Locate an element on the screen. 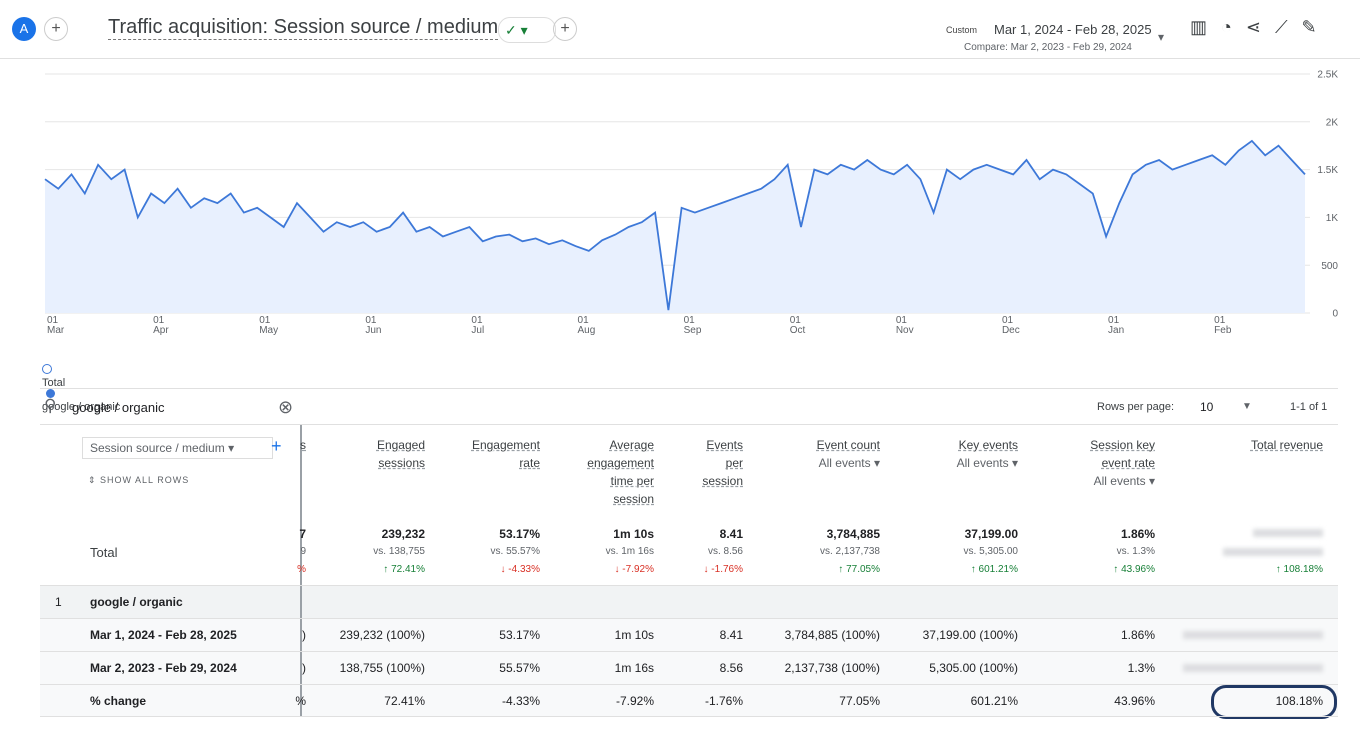  row-cell: % is located at coordinates (300, 701).